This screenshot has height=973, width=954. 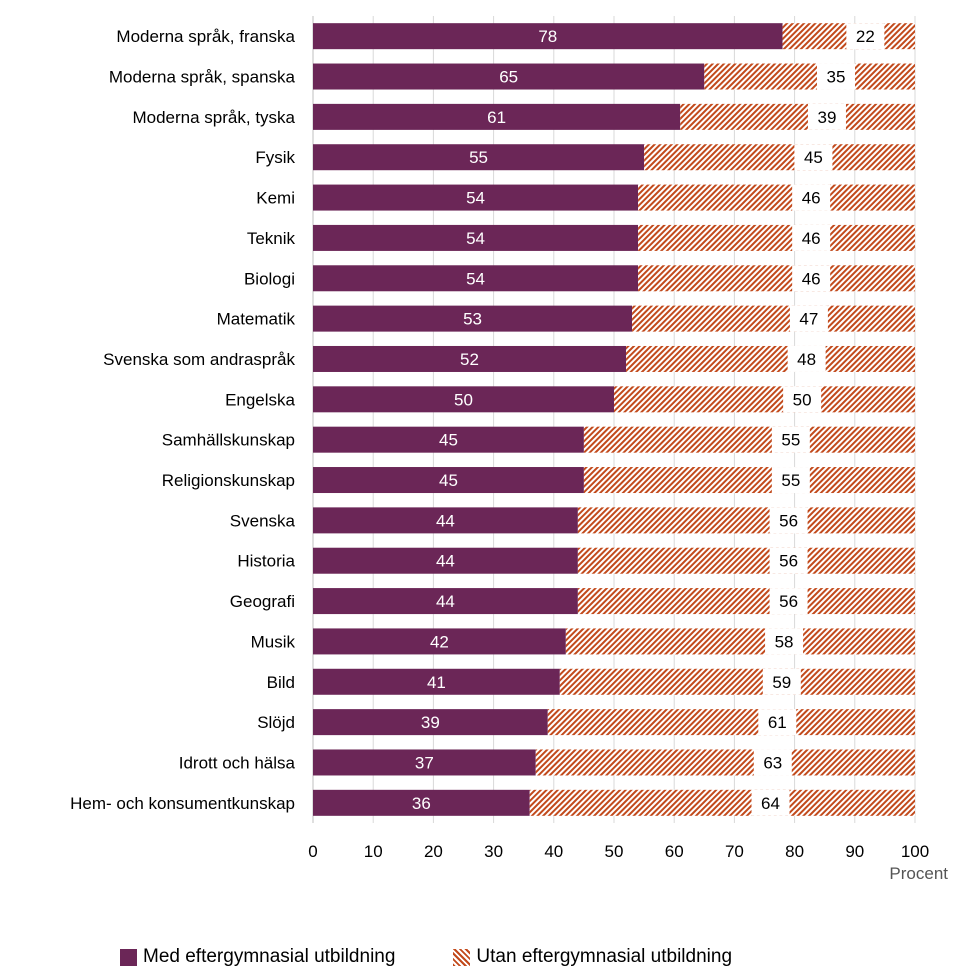 I want to click on category-label: Moderna språk, tyska, so click(x=213, y=117).